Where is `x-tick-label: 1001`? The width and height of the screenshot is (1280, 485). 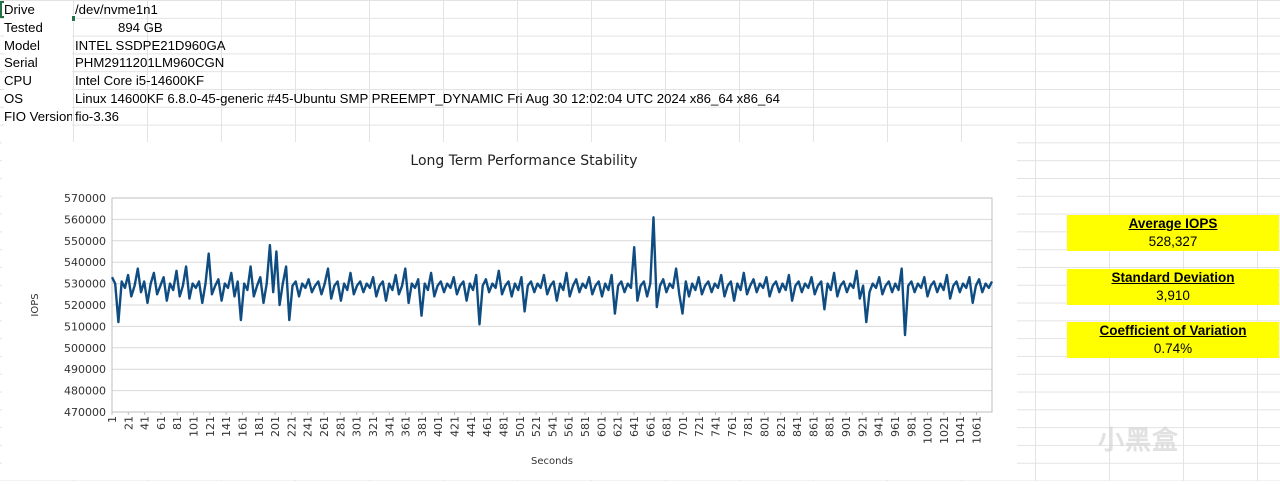
x-tick-label: 1001 is located at coordinates (928, 430).